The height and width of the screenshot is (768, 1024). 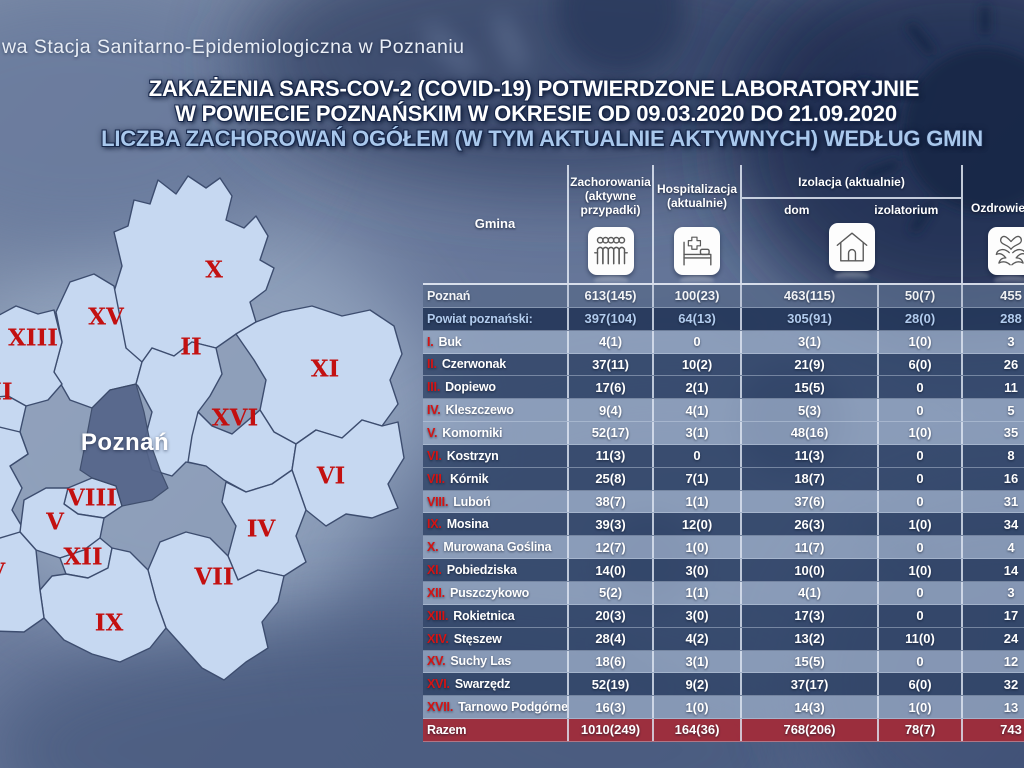 I want to click on cell-izolacja-dom: 4(1), so click(x=808, y=592).